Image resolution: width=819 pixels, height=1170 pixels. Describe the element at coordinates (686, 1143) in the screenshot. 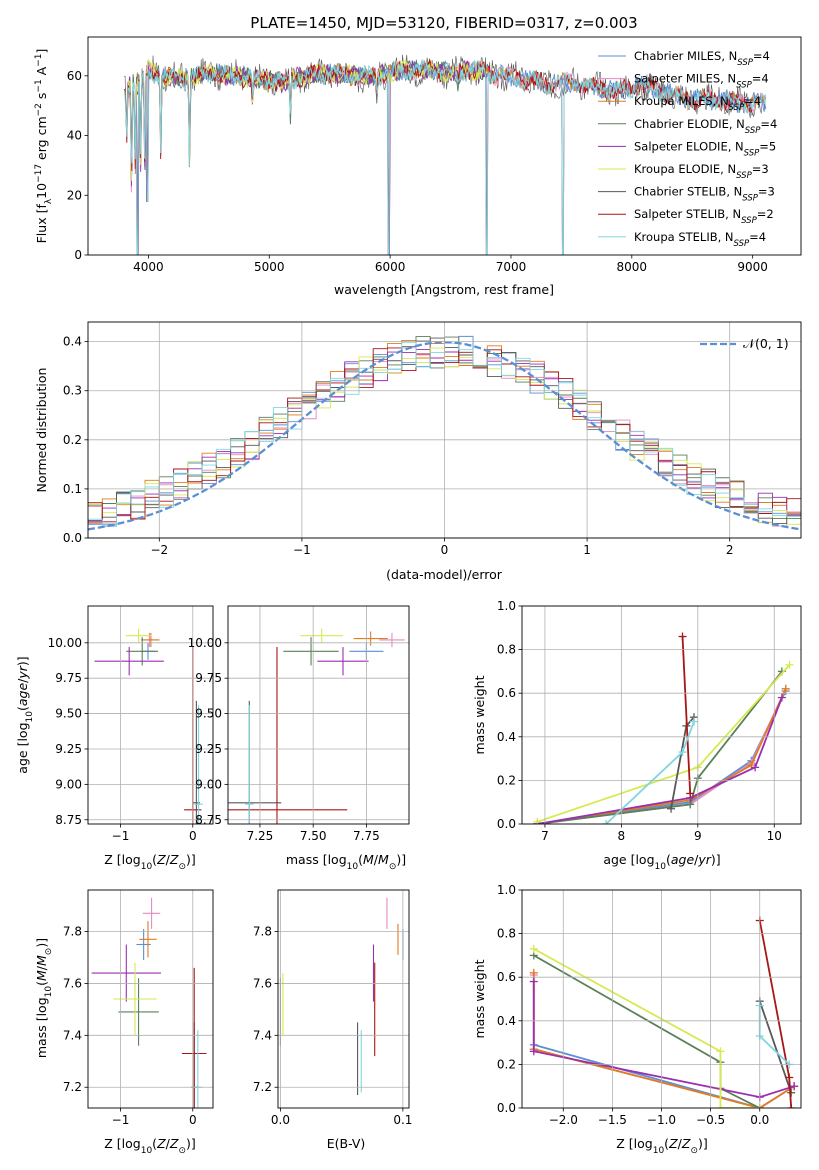

I see `label-part: Z` at that location.